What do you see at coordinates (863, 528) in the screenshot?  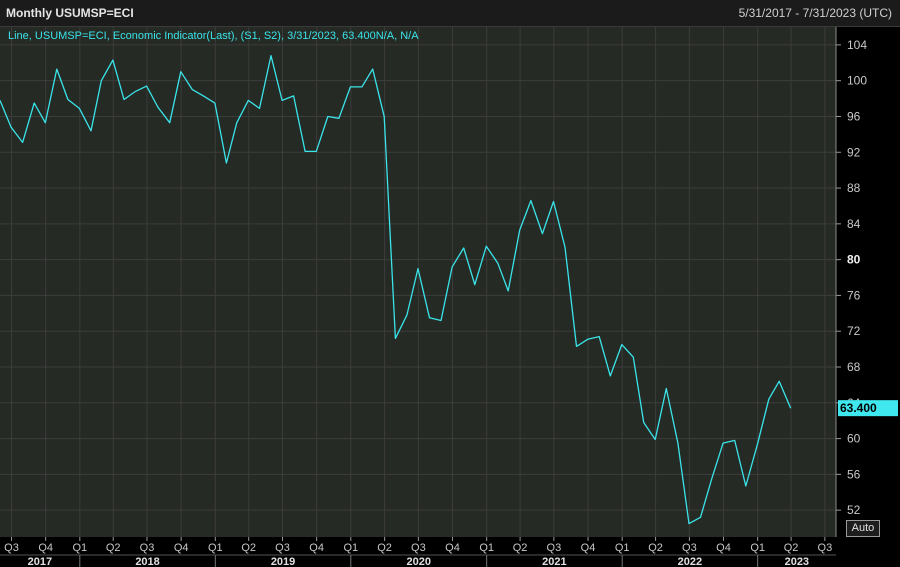 I see `auto-scale-button: Auto` at bounding box center [863, 528].